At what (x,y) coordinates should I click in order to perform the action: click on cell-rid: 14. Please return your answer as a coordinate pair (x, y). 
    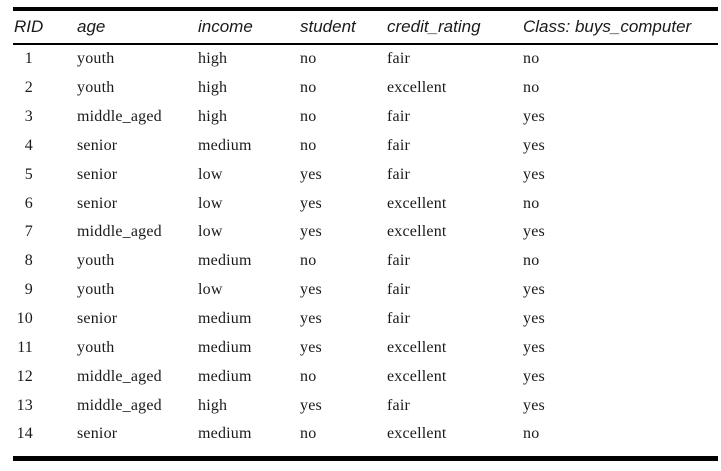
    Looking at the image, I should click on (24, 434).